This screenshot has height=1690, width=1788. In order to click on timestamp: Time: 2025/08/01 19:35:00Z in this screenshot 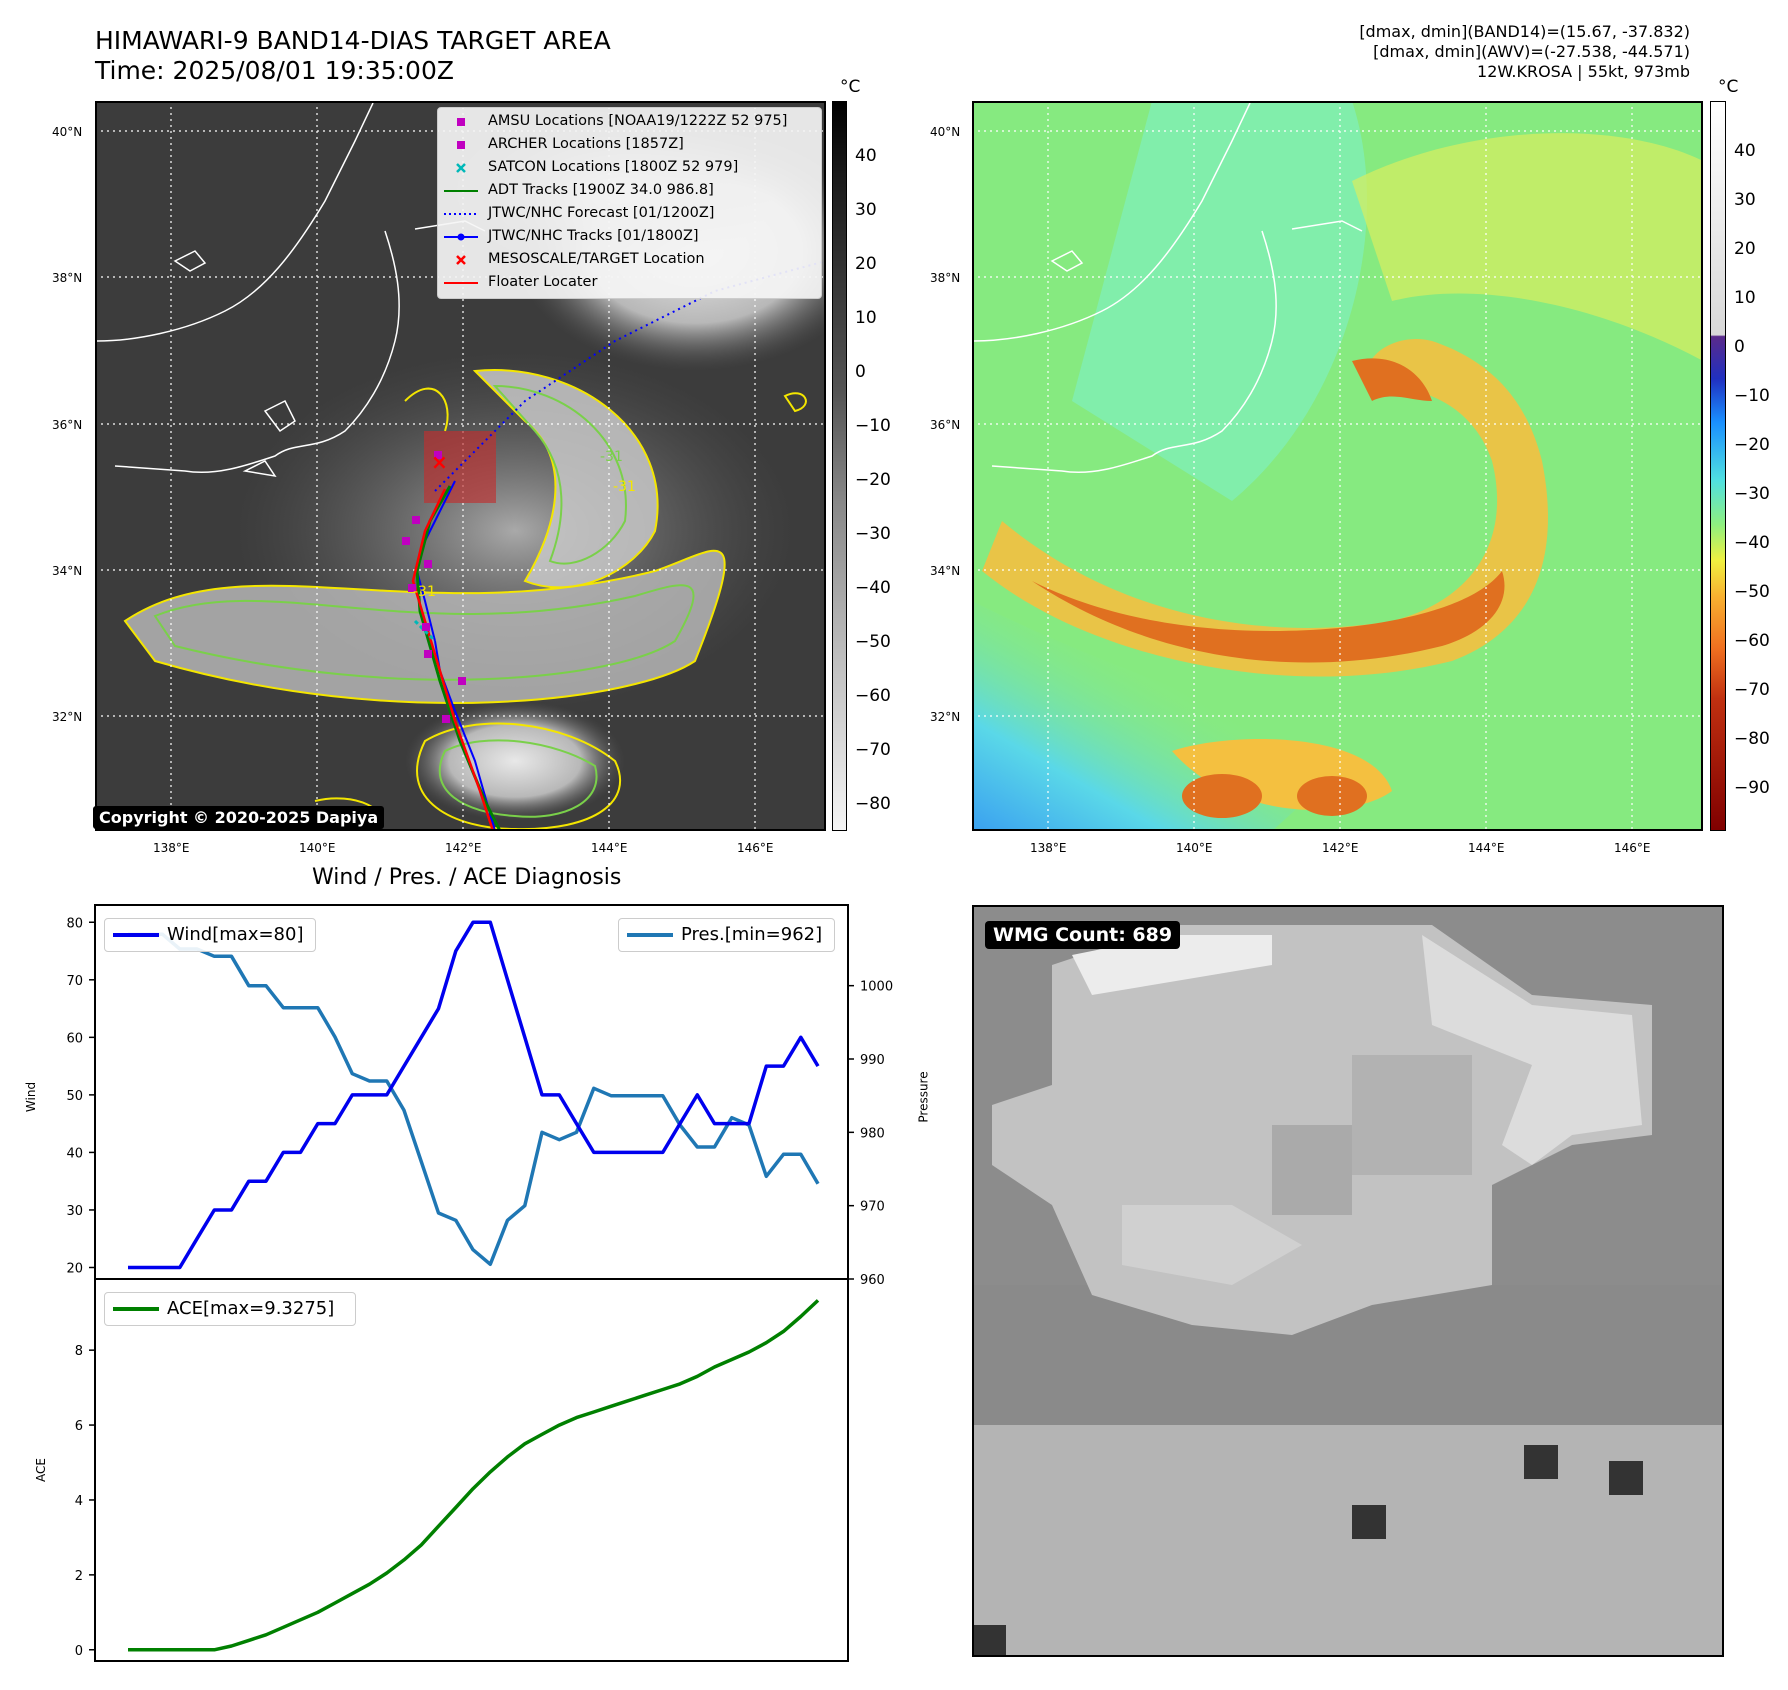, I will do `click(274, 70)`.